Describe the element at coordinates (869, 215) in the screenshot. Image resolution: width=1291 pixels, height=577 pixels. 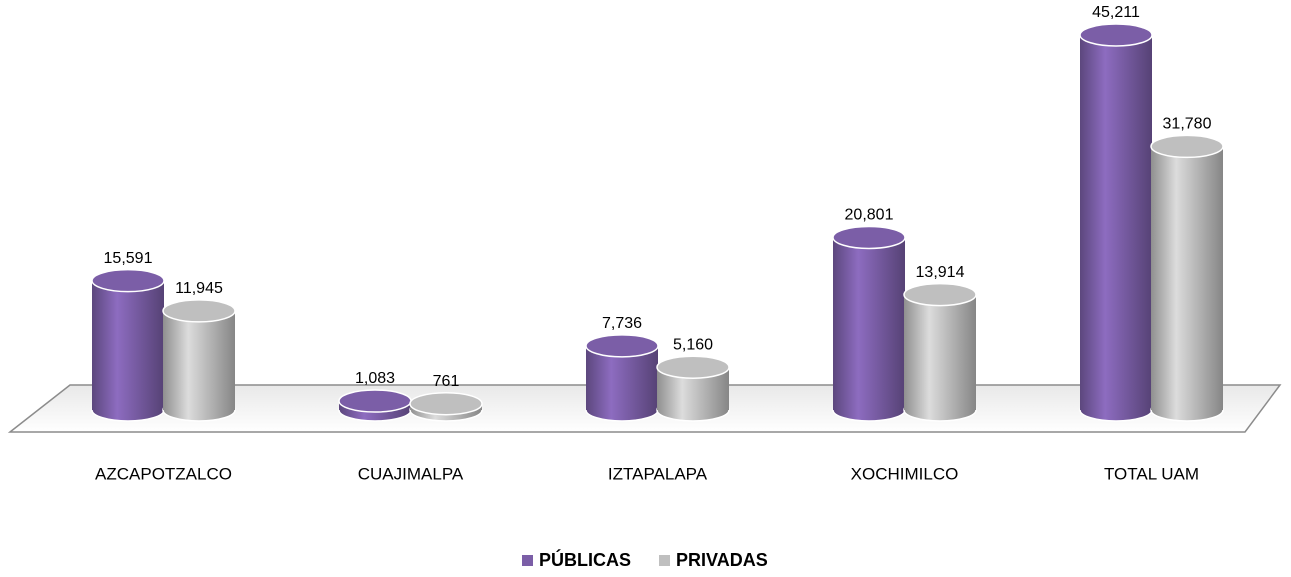
I see `value-label: 20,801` at that location.